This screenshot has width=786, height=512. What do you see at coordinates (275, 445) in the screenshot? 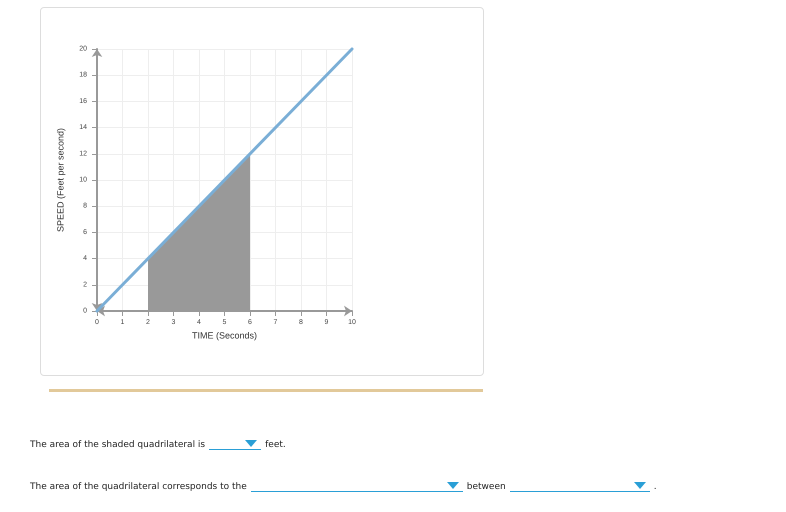
I see `text: feet.` at bounding box center [275, 445].